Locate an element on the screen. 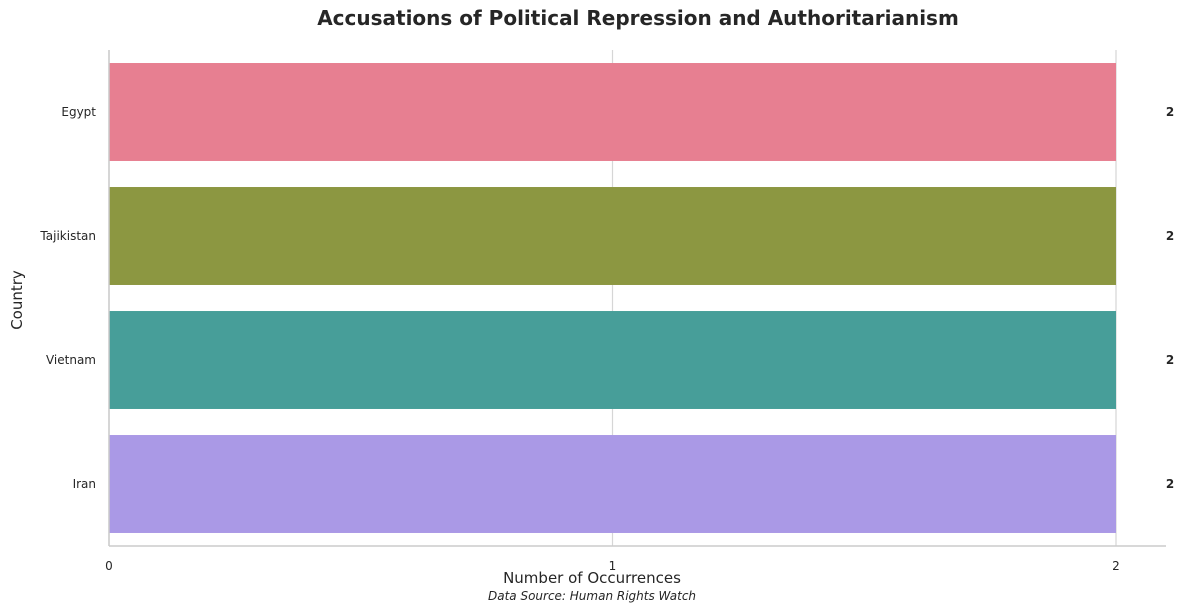 This screenshot has width=1184, height=613. x-tick-labels: 0 1 2 is located at coordinates (612, 566).